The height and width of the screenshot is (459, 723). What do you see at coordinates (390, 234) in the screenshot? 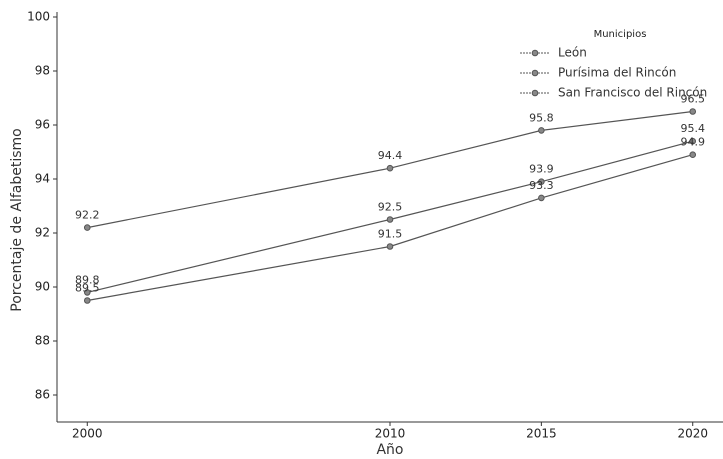
I see `value-label: 91.5` at bounding box center [390, 234].